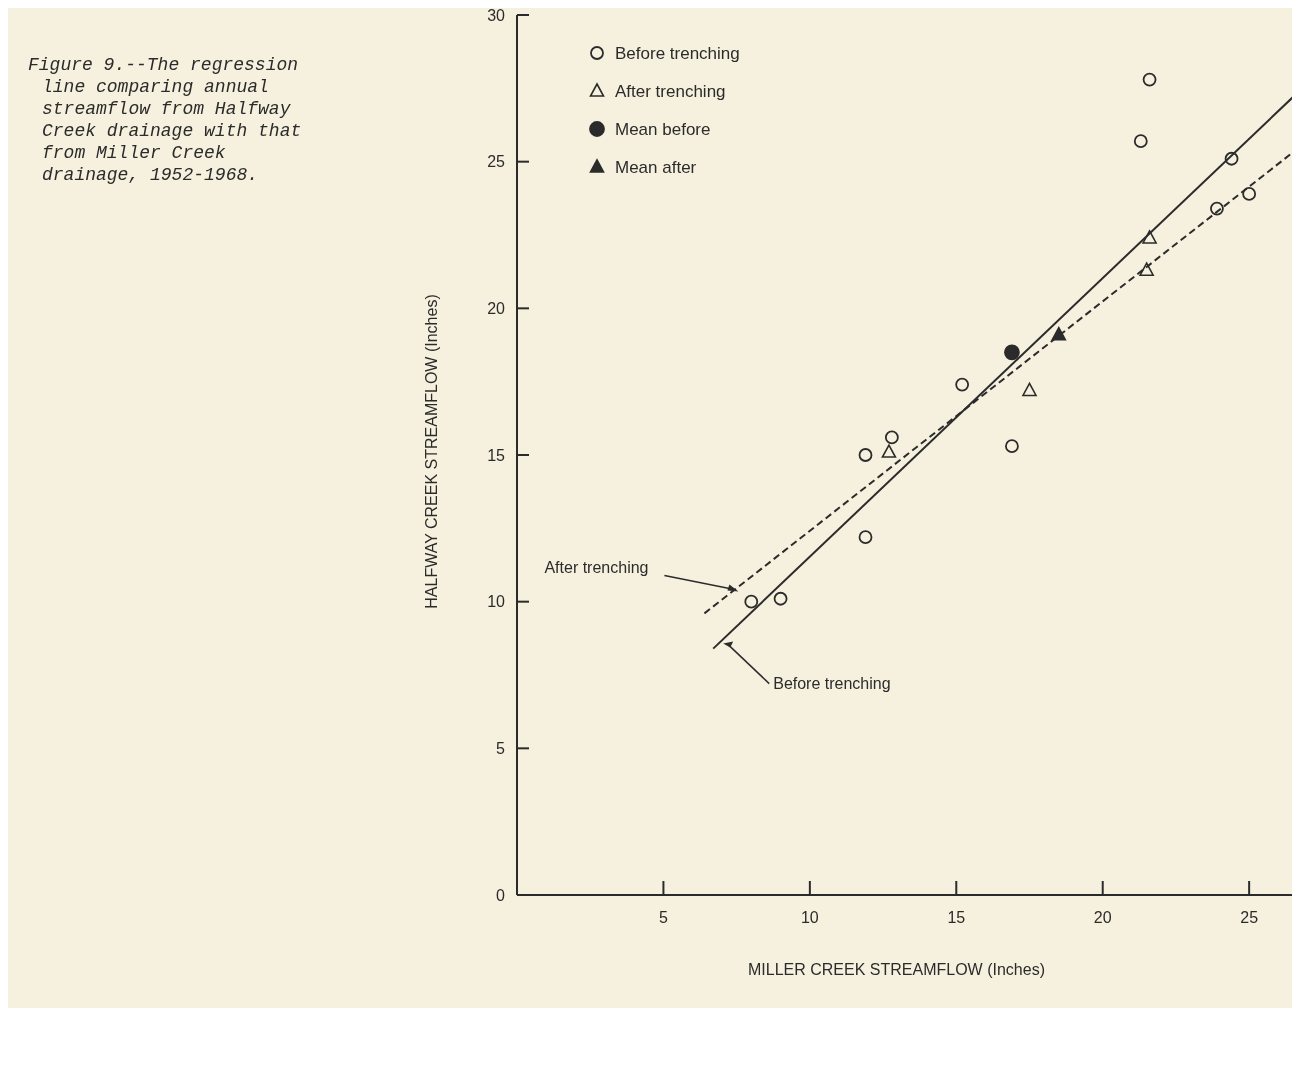 The height and width of the screenshot is (1075, 1300). What do you see at coordinates (677, 53) in the screenshot?
I see `legend-label: Before trenching` at bounding box center [677, 53].